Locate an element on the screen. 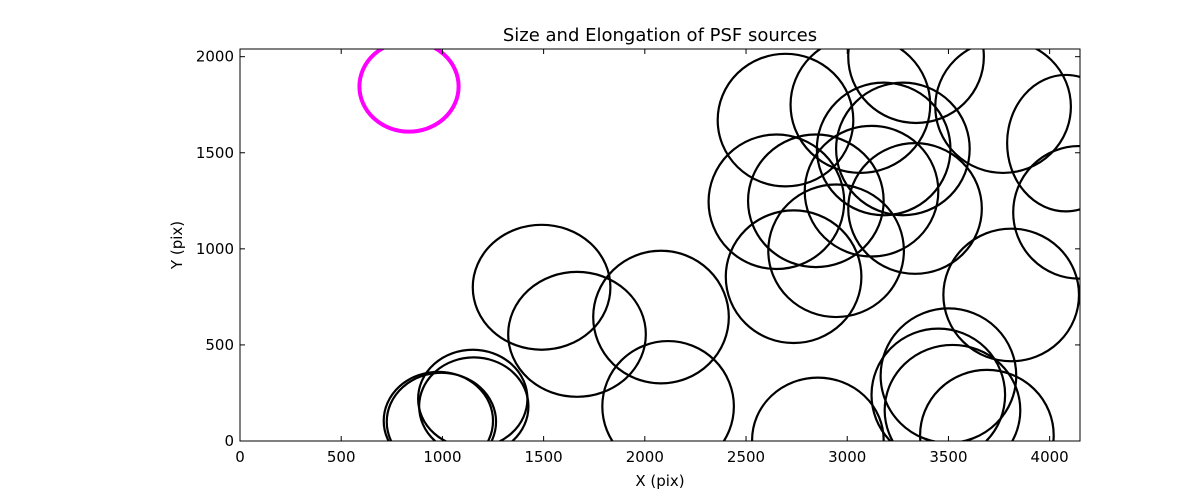 The image size is (1200, 490). x-tick-label-6: 3000 is located at coordinates (847, 457).